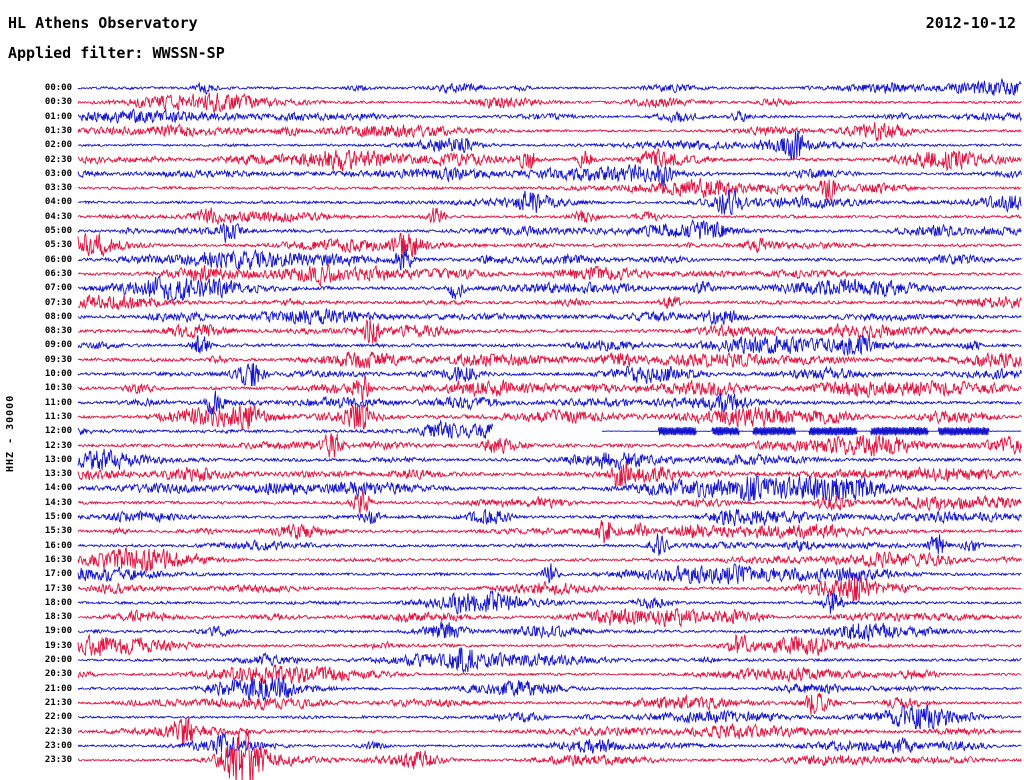 The width and height of the screenshot is (1024, 780). What do you see at coordinates (58, 102) in the screenshot?
I see `time-label-00:30: 00:30` at bounding box center [58, 102].